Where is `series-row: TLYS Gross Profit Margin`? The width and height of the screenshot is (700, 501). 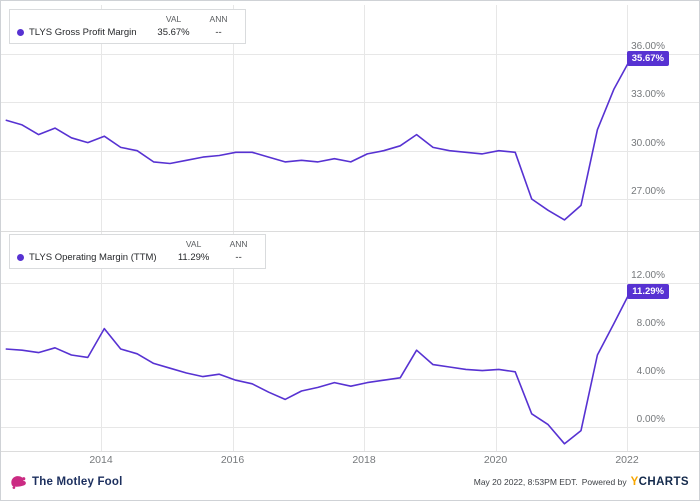
series-row: TLYS Gross Profit Margin is located at coordinates (82, 32).